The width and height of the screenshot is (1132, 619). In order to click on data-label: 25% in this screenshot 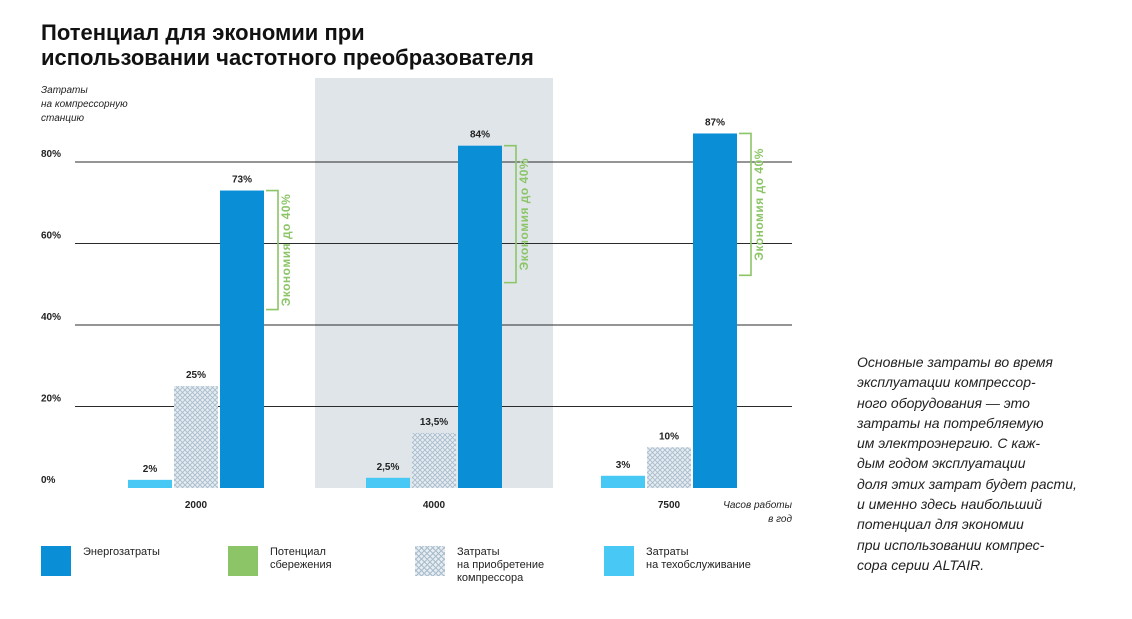, I will do `click(196, 375)`.